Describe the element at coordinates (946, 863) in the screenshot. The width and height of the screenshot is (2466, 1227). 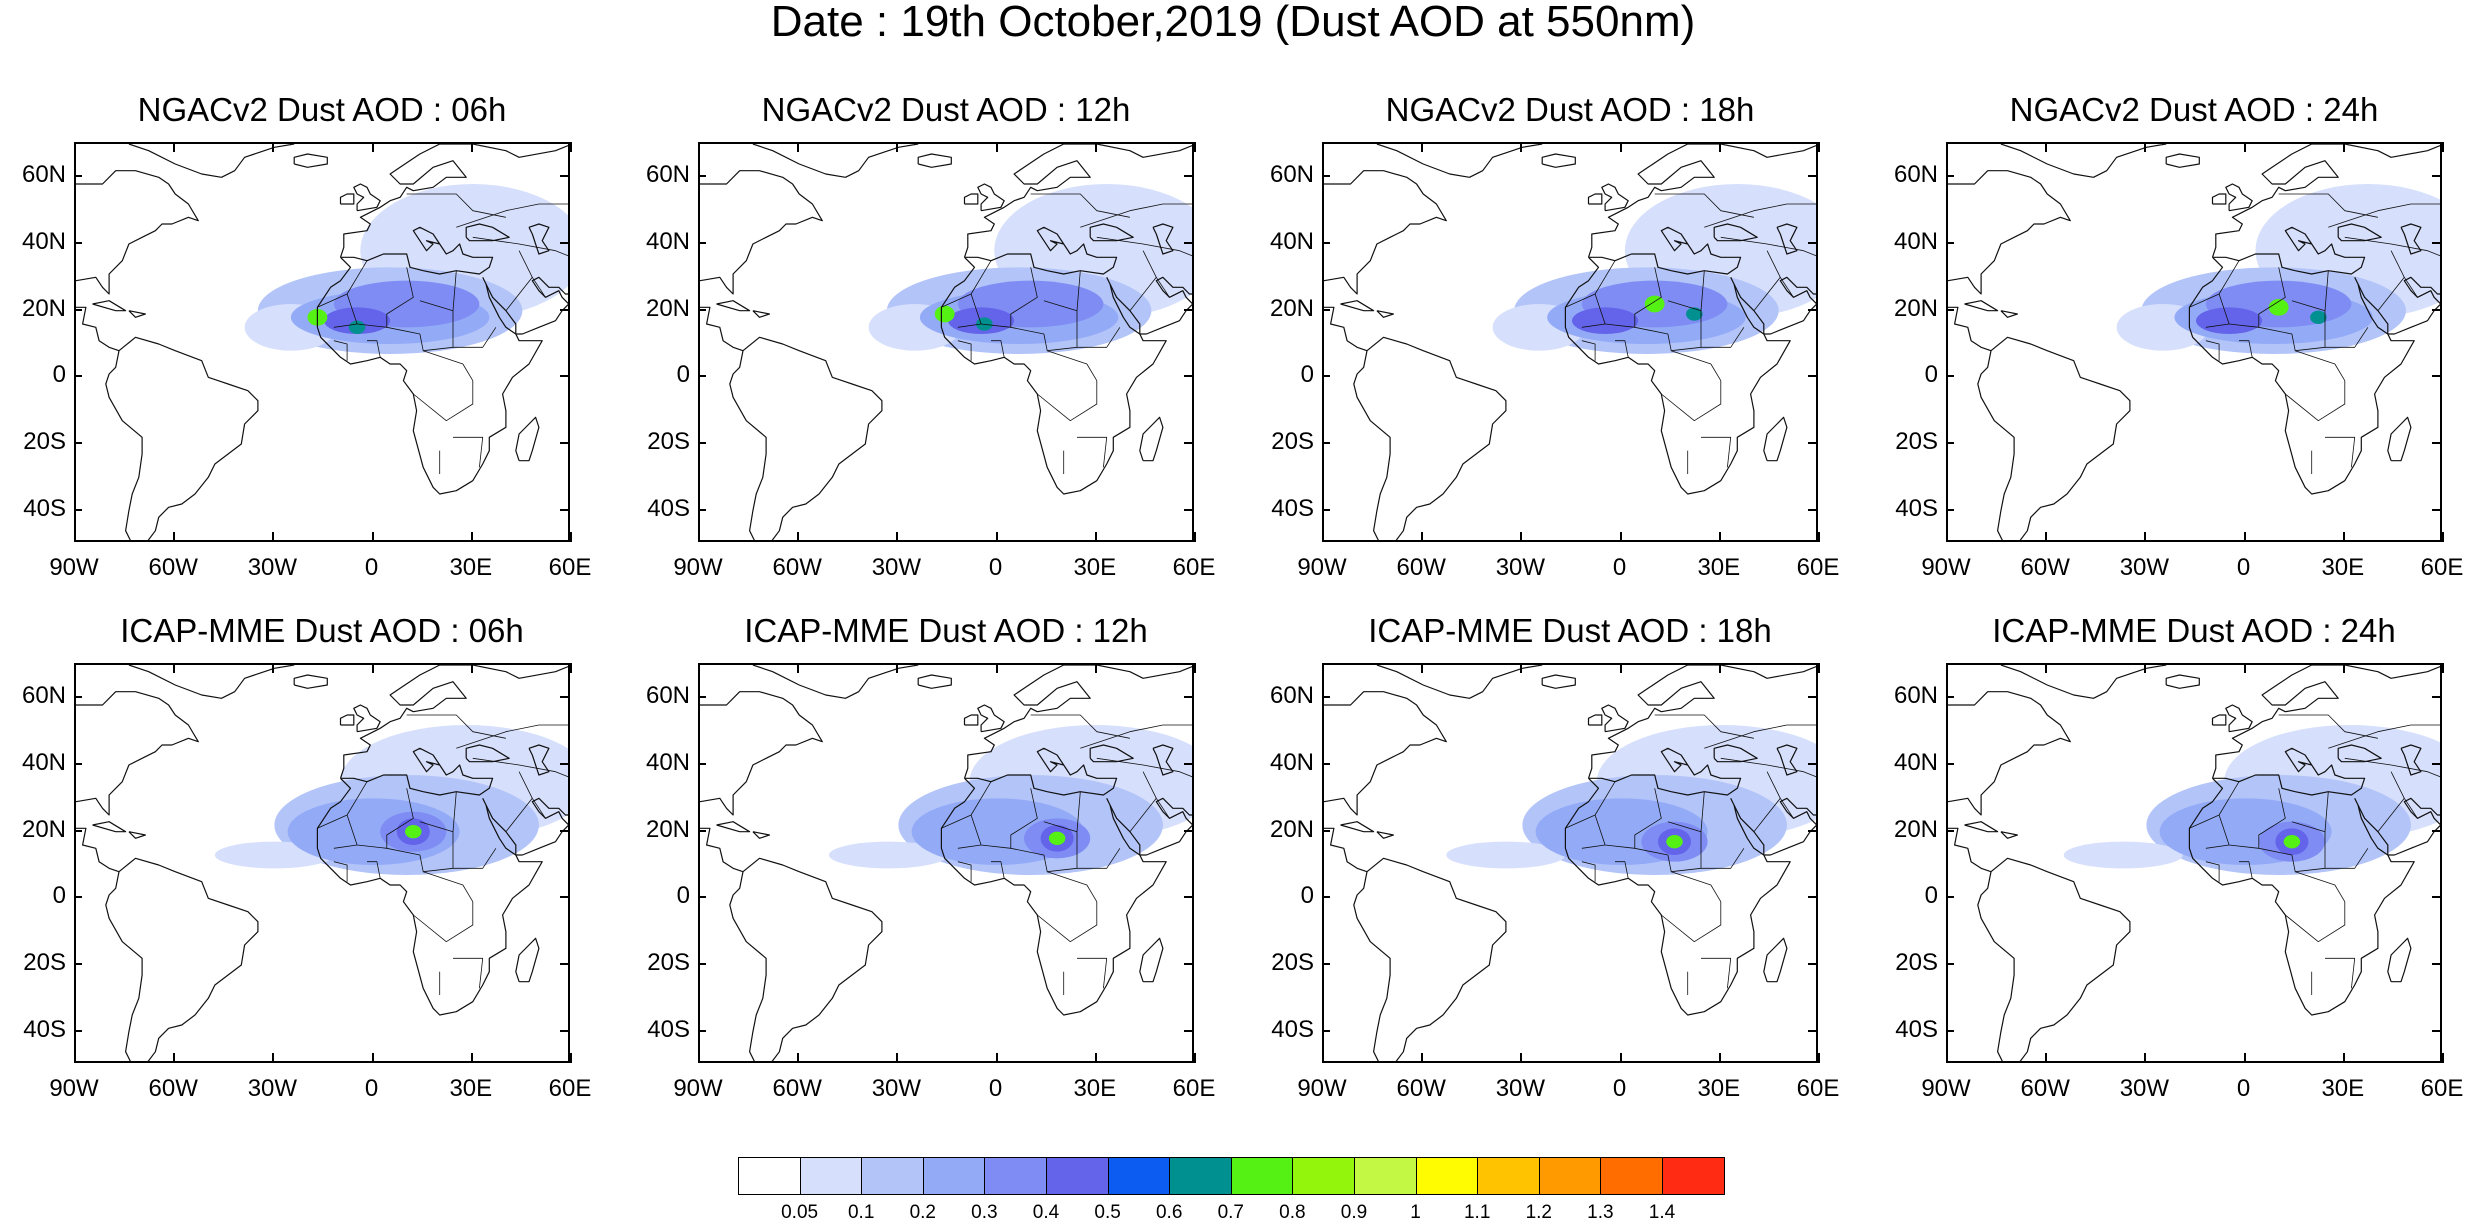
I see `dust-aod-map` at that location.